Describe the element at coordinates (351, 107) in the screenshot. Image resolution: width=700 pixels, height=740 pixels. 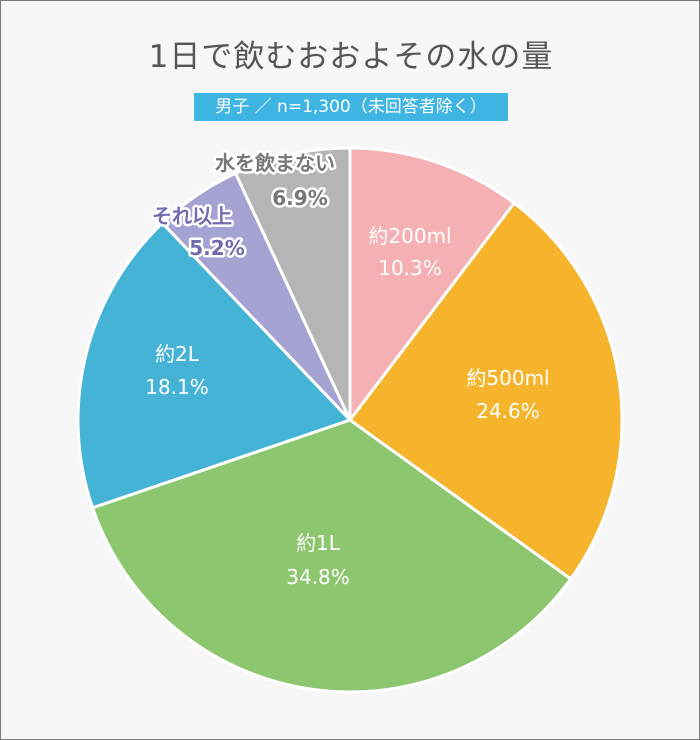
I see `chart-subtitle: 男子 ／ n=1,300（未回答者除く）` at that location.